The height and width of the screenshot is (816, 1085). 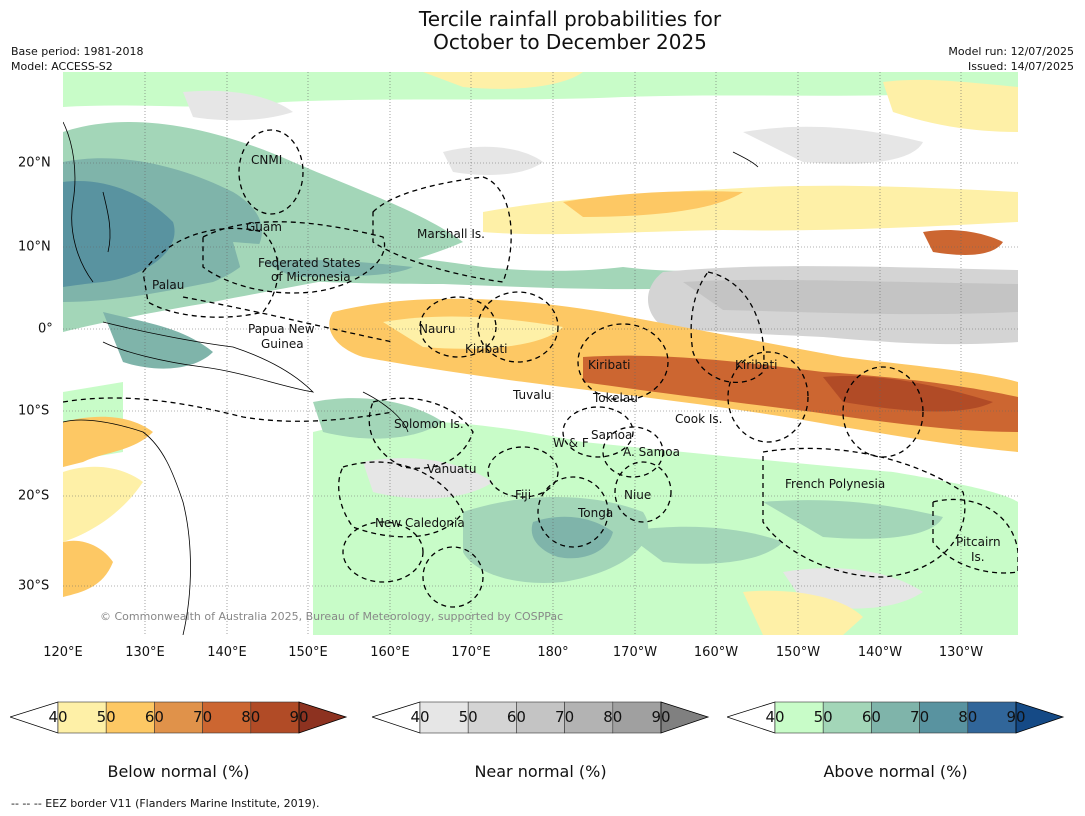 I want to click on title-line-2: October to December 2025, so click(x=570, y=42).